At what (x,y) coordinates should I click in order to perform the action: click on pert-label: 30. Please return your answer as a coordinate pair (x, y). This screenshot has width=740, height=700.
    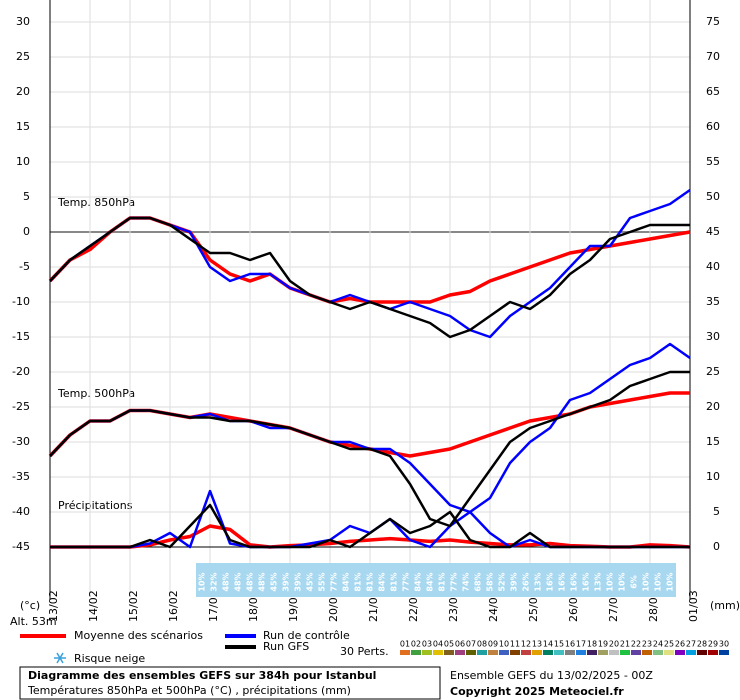
    Looking at the image, I should click on (724, 644).